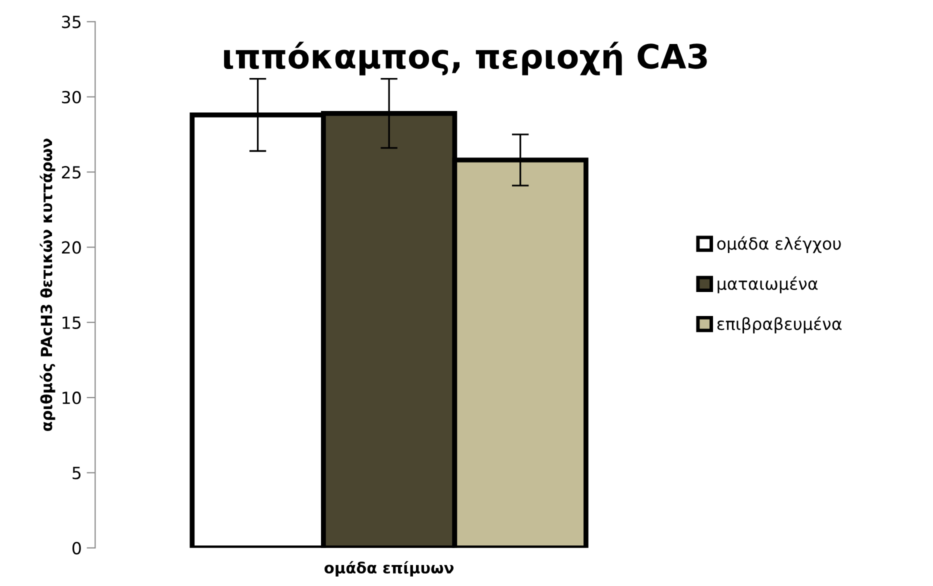 The image size is (933, 586). What do you see at coordinates (71, 172) in the screenshot?
I see `y-tick-label: 25` at bounding box center [71, 172].